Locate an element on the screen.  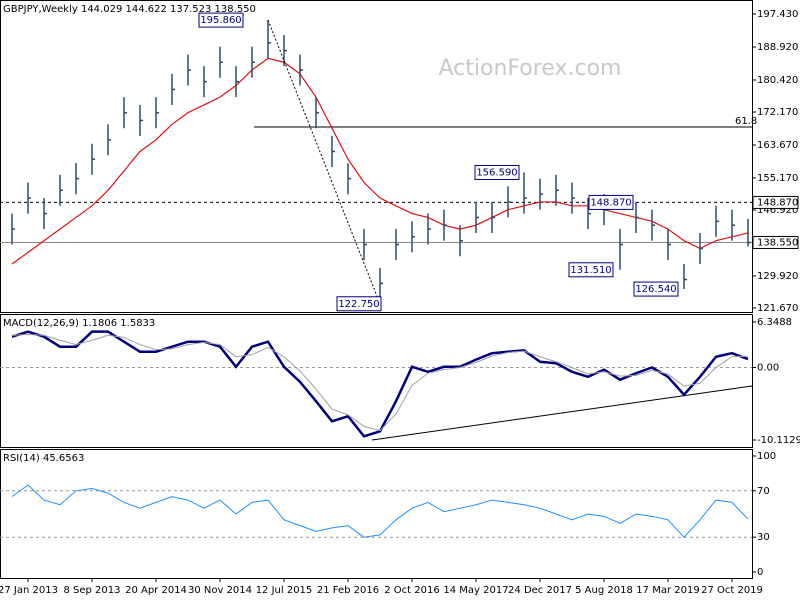
y-tick-label: 129.920 is located at coordinates (777, 276).